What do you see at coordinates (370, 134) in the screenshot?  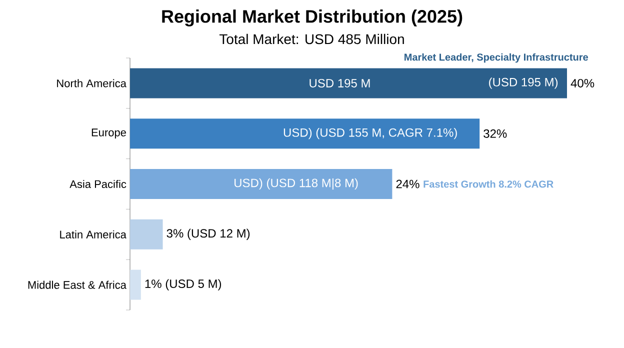 I see `annotation: USD) (USD 155 M, CAGR 7.1%)` at bounding box center [370, 134].